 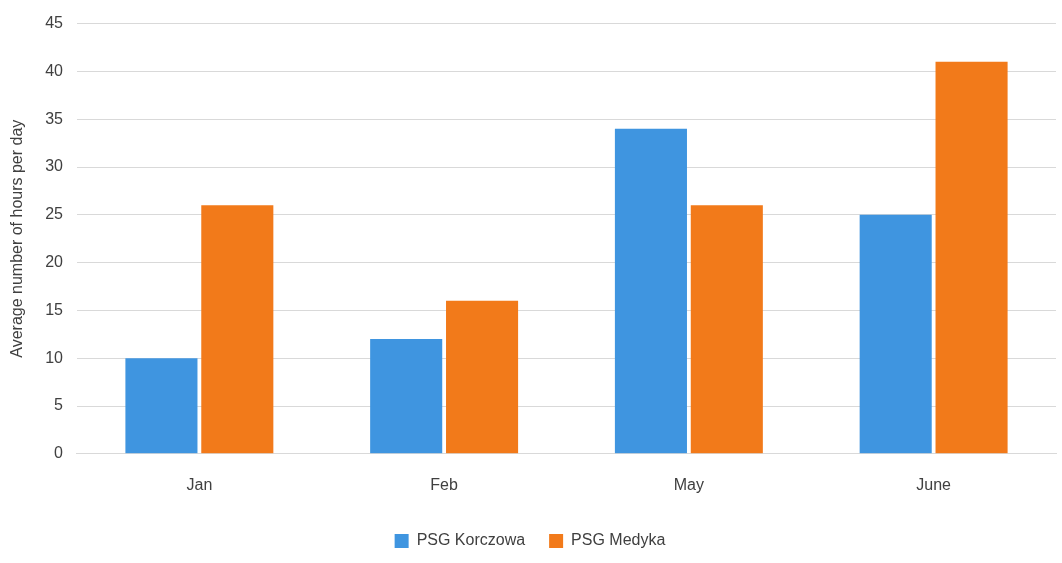 I want to click on y-tick-label: 20, so click(x=54, y=262).